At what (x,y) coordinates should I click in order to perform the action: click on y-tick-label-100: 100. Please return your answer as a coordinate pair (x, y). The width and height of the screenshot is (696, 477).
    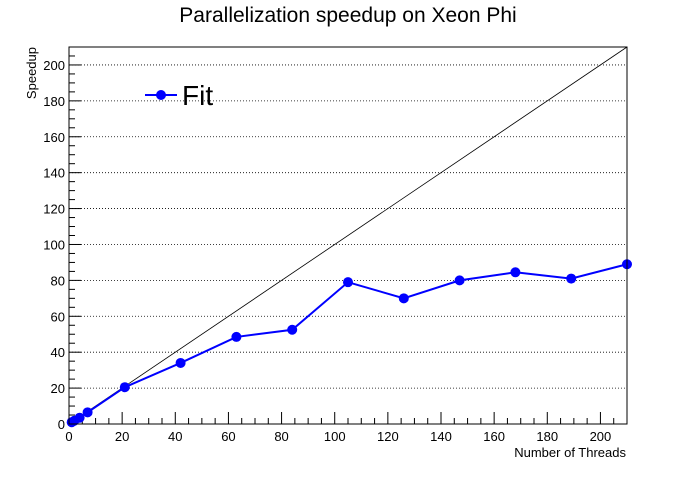
    Looking at the image, I should click on (54, 244).